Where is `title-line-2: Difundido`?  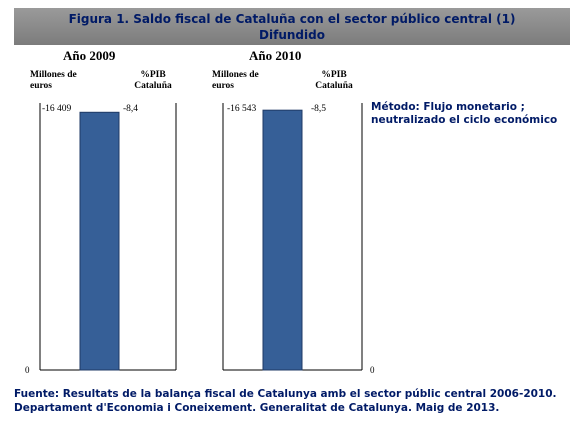
title-line-2: Difundido is located at coordinates (292, 35).